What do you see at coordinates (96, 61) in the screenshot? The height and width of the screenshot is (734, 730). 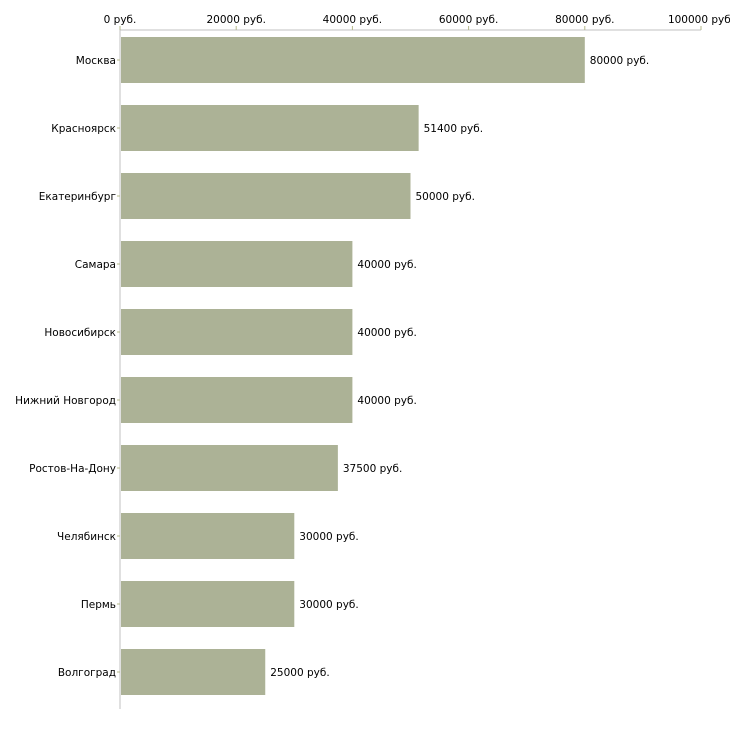 I see `category-label: Москва` at bounding box center [96, 61].